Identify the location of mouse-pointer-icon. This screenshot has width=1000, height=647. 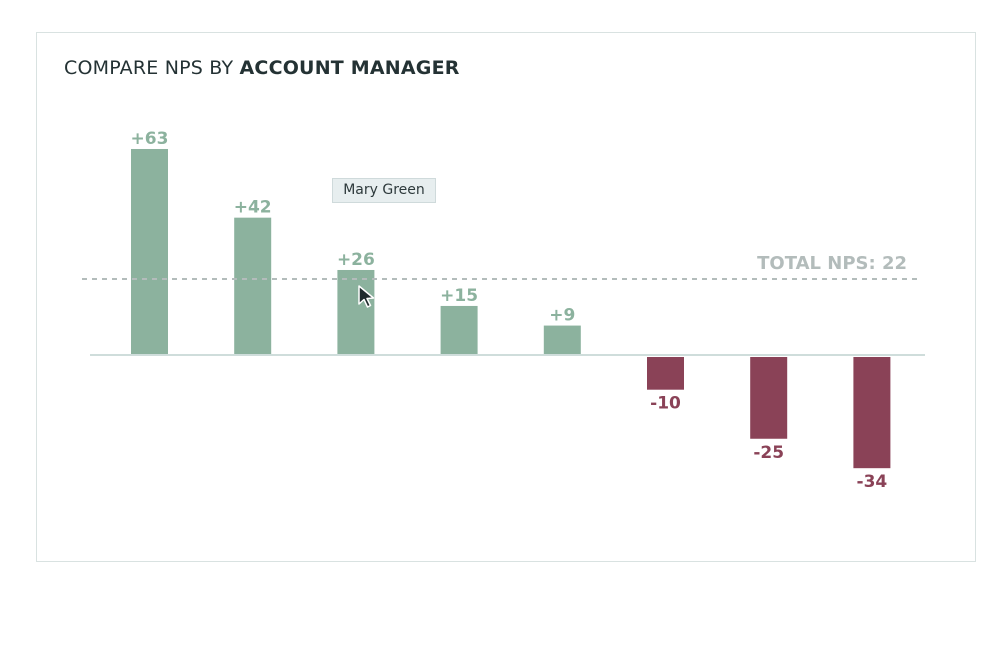
(366, 296).